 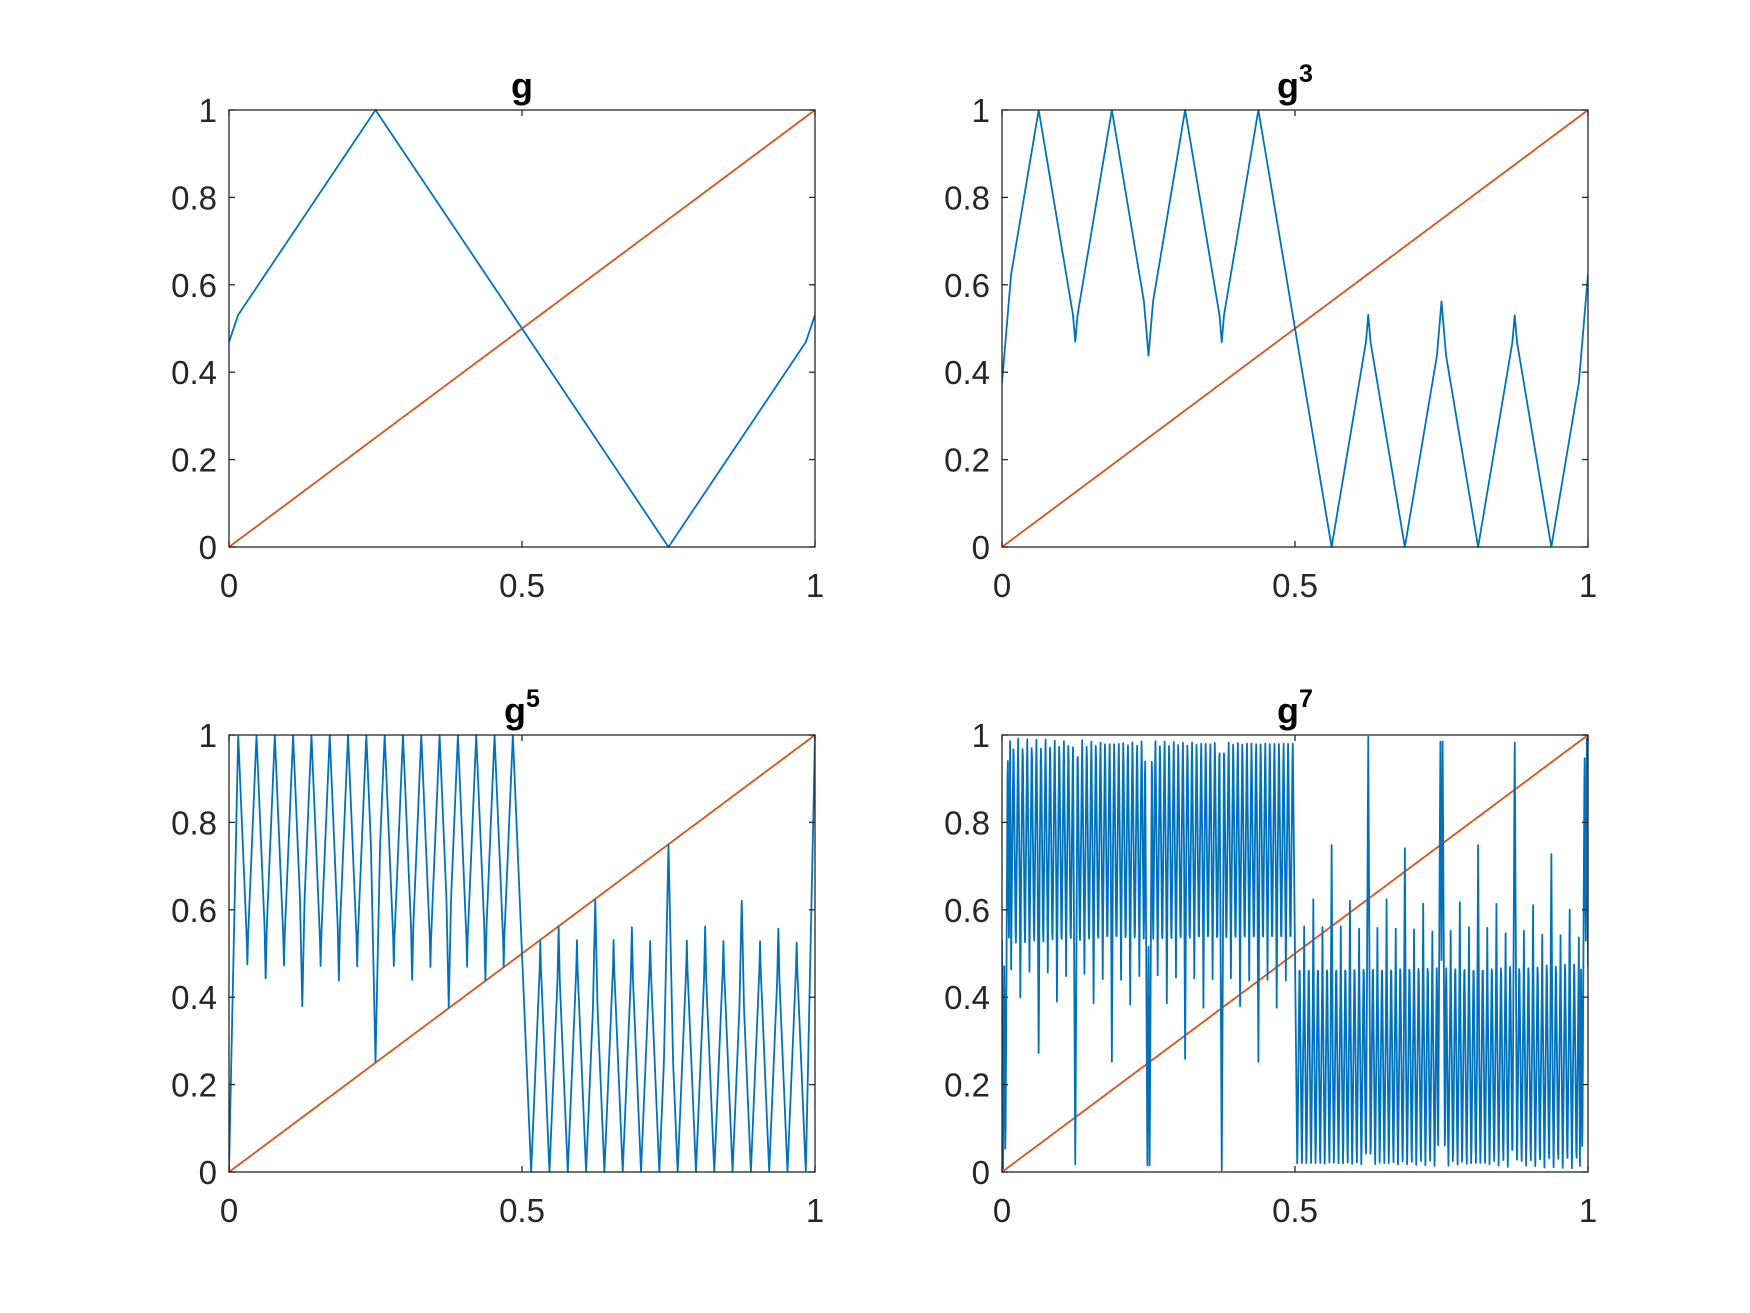 I want to click on subplot-title: g7, so click(x=1295, y=708).